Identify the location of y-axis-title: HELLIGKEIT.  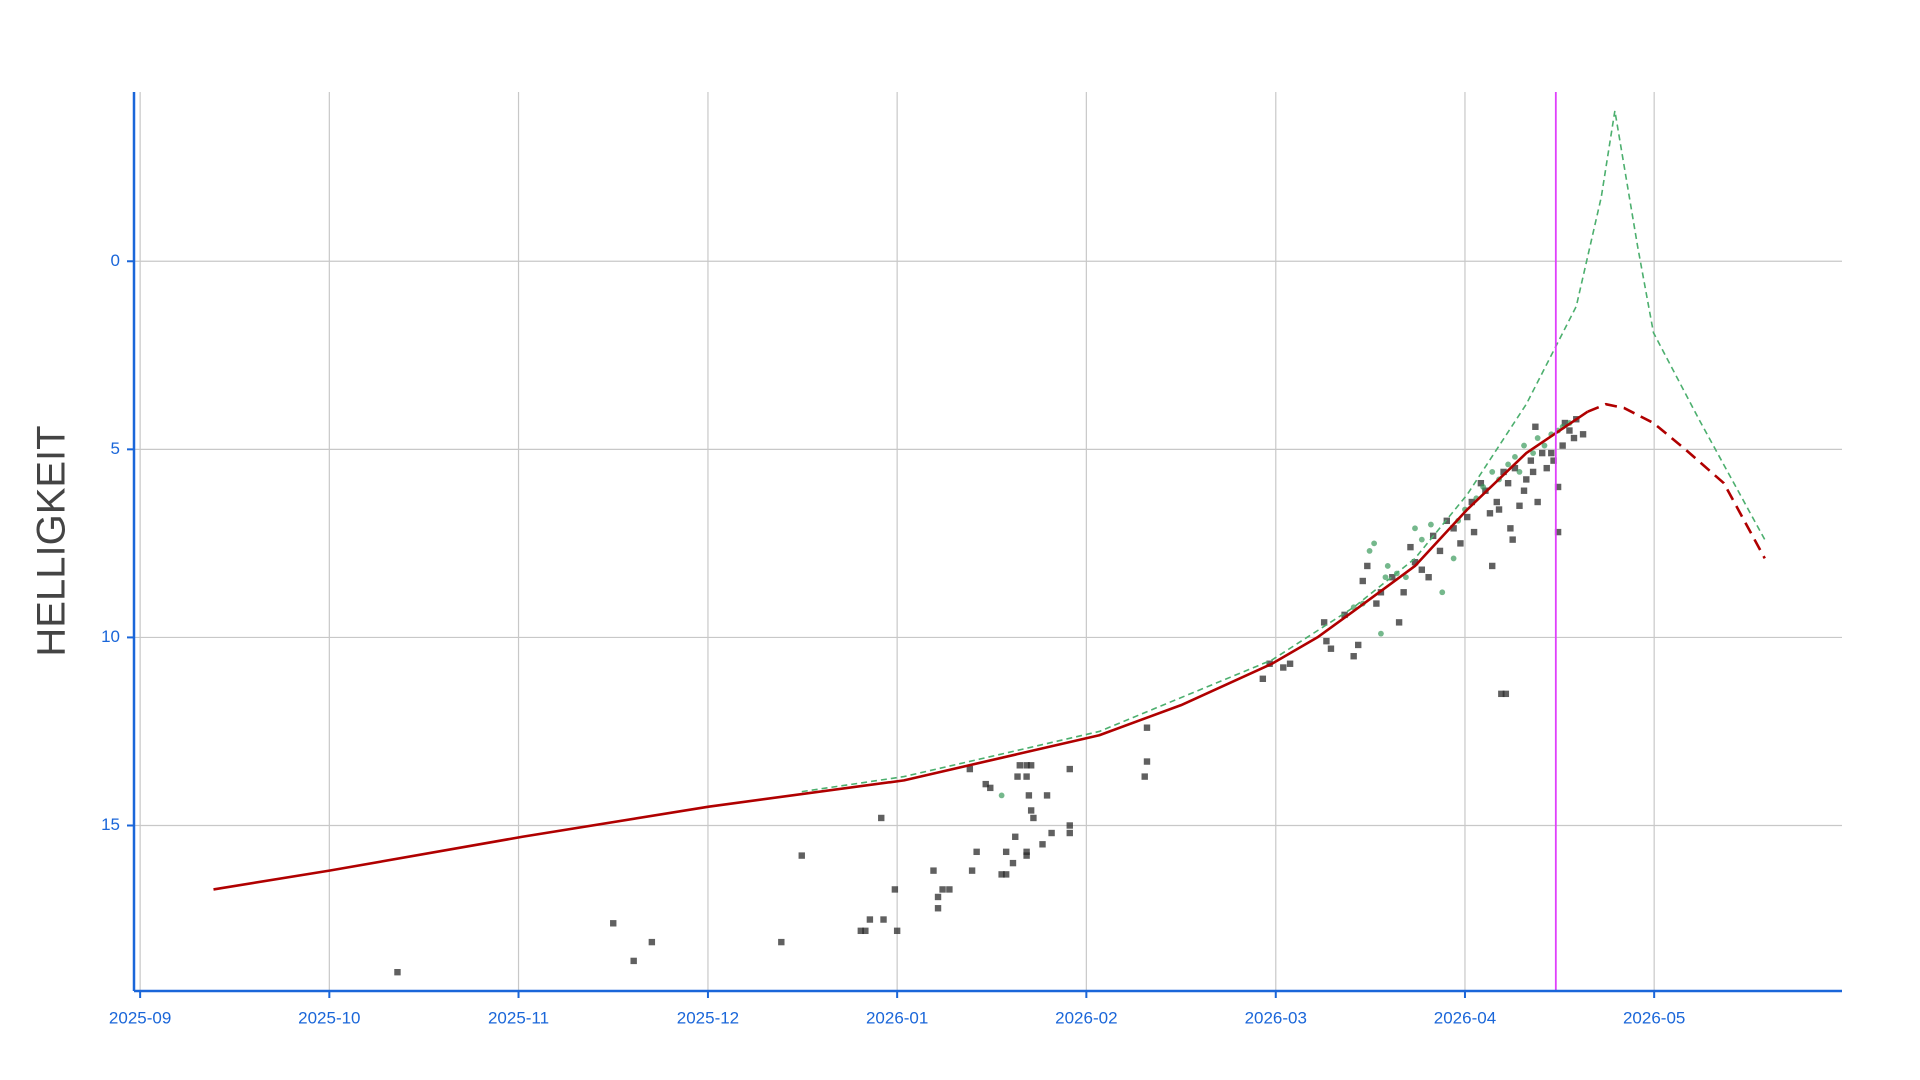
(52, 540).